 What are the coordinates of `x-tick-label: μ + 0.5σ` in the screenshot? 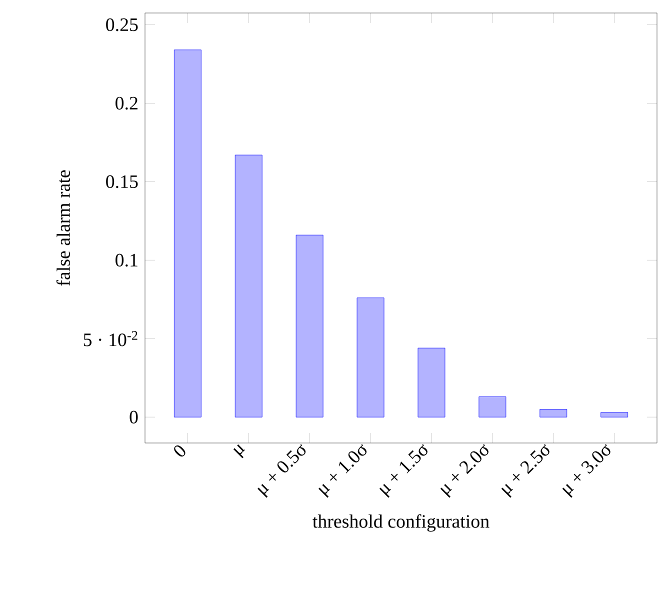 It's located at (282, 471).